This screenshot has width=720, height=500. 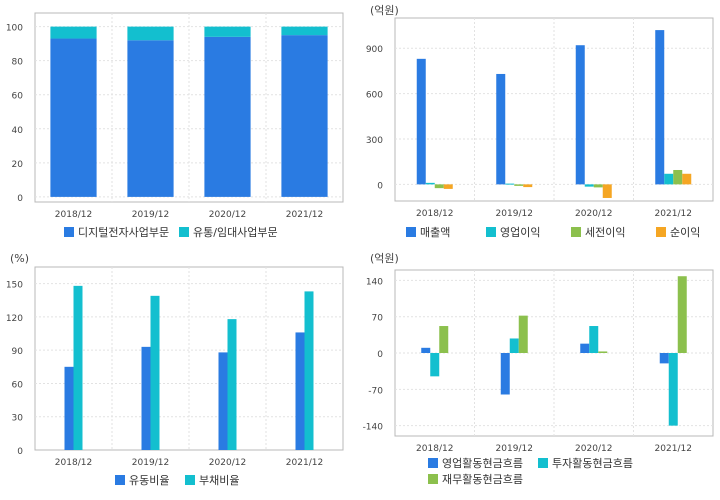 What do you see at coordinates (18, 165) in the screenshot?
I see `y-tick-label: 20` at bounding box center [18, 165].